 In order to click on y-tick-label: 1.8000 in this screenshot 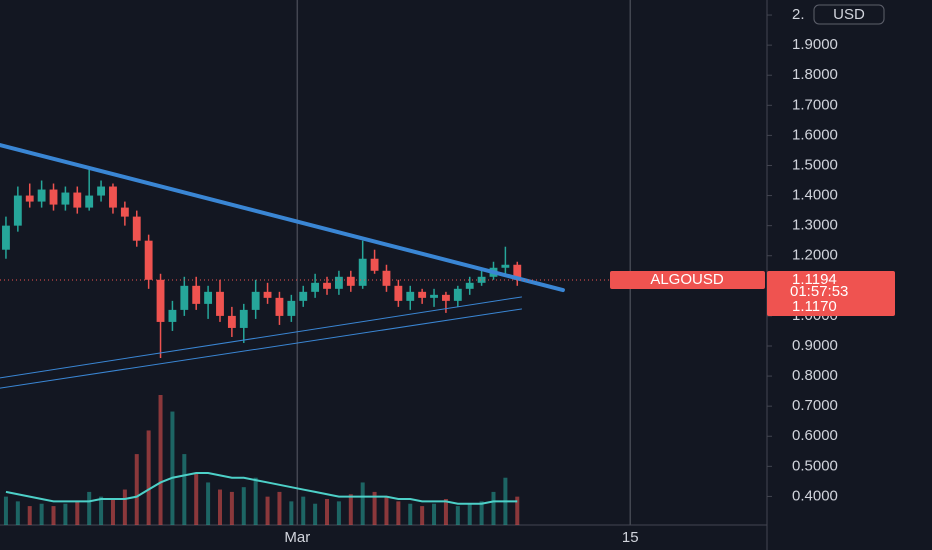, I will do `click(815, 74)`.